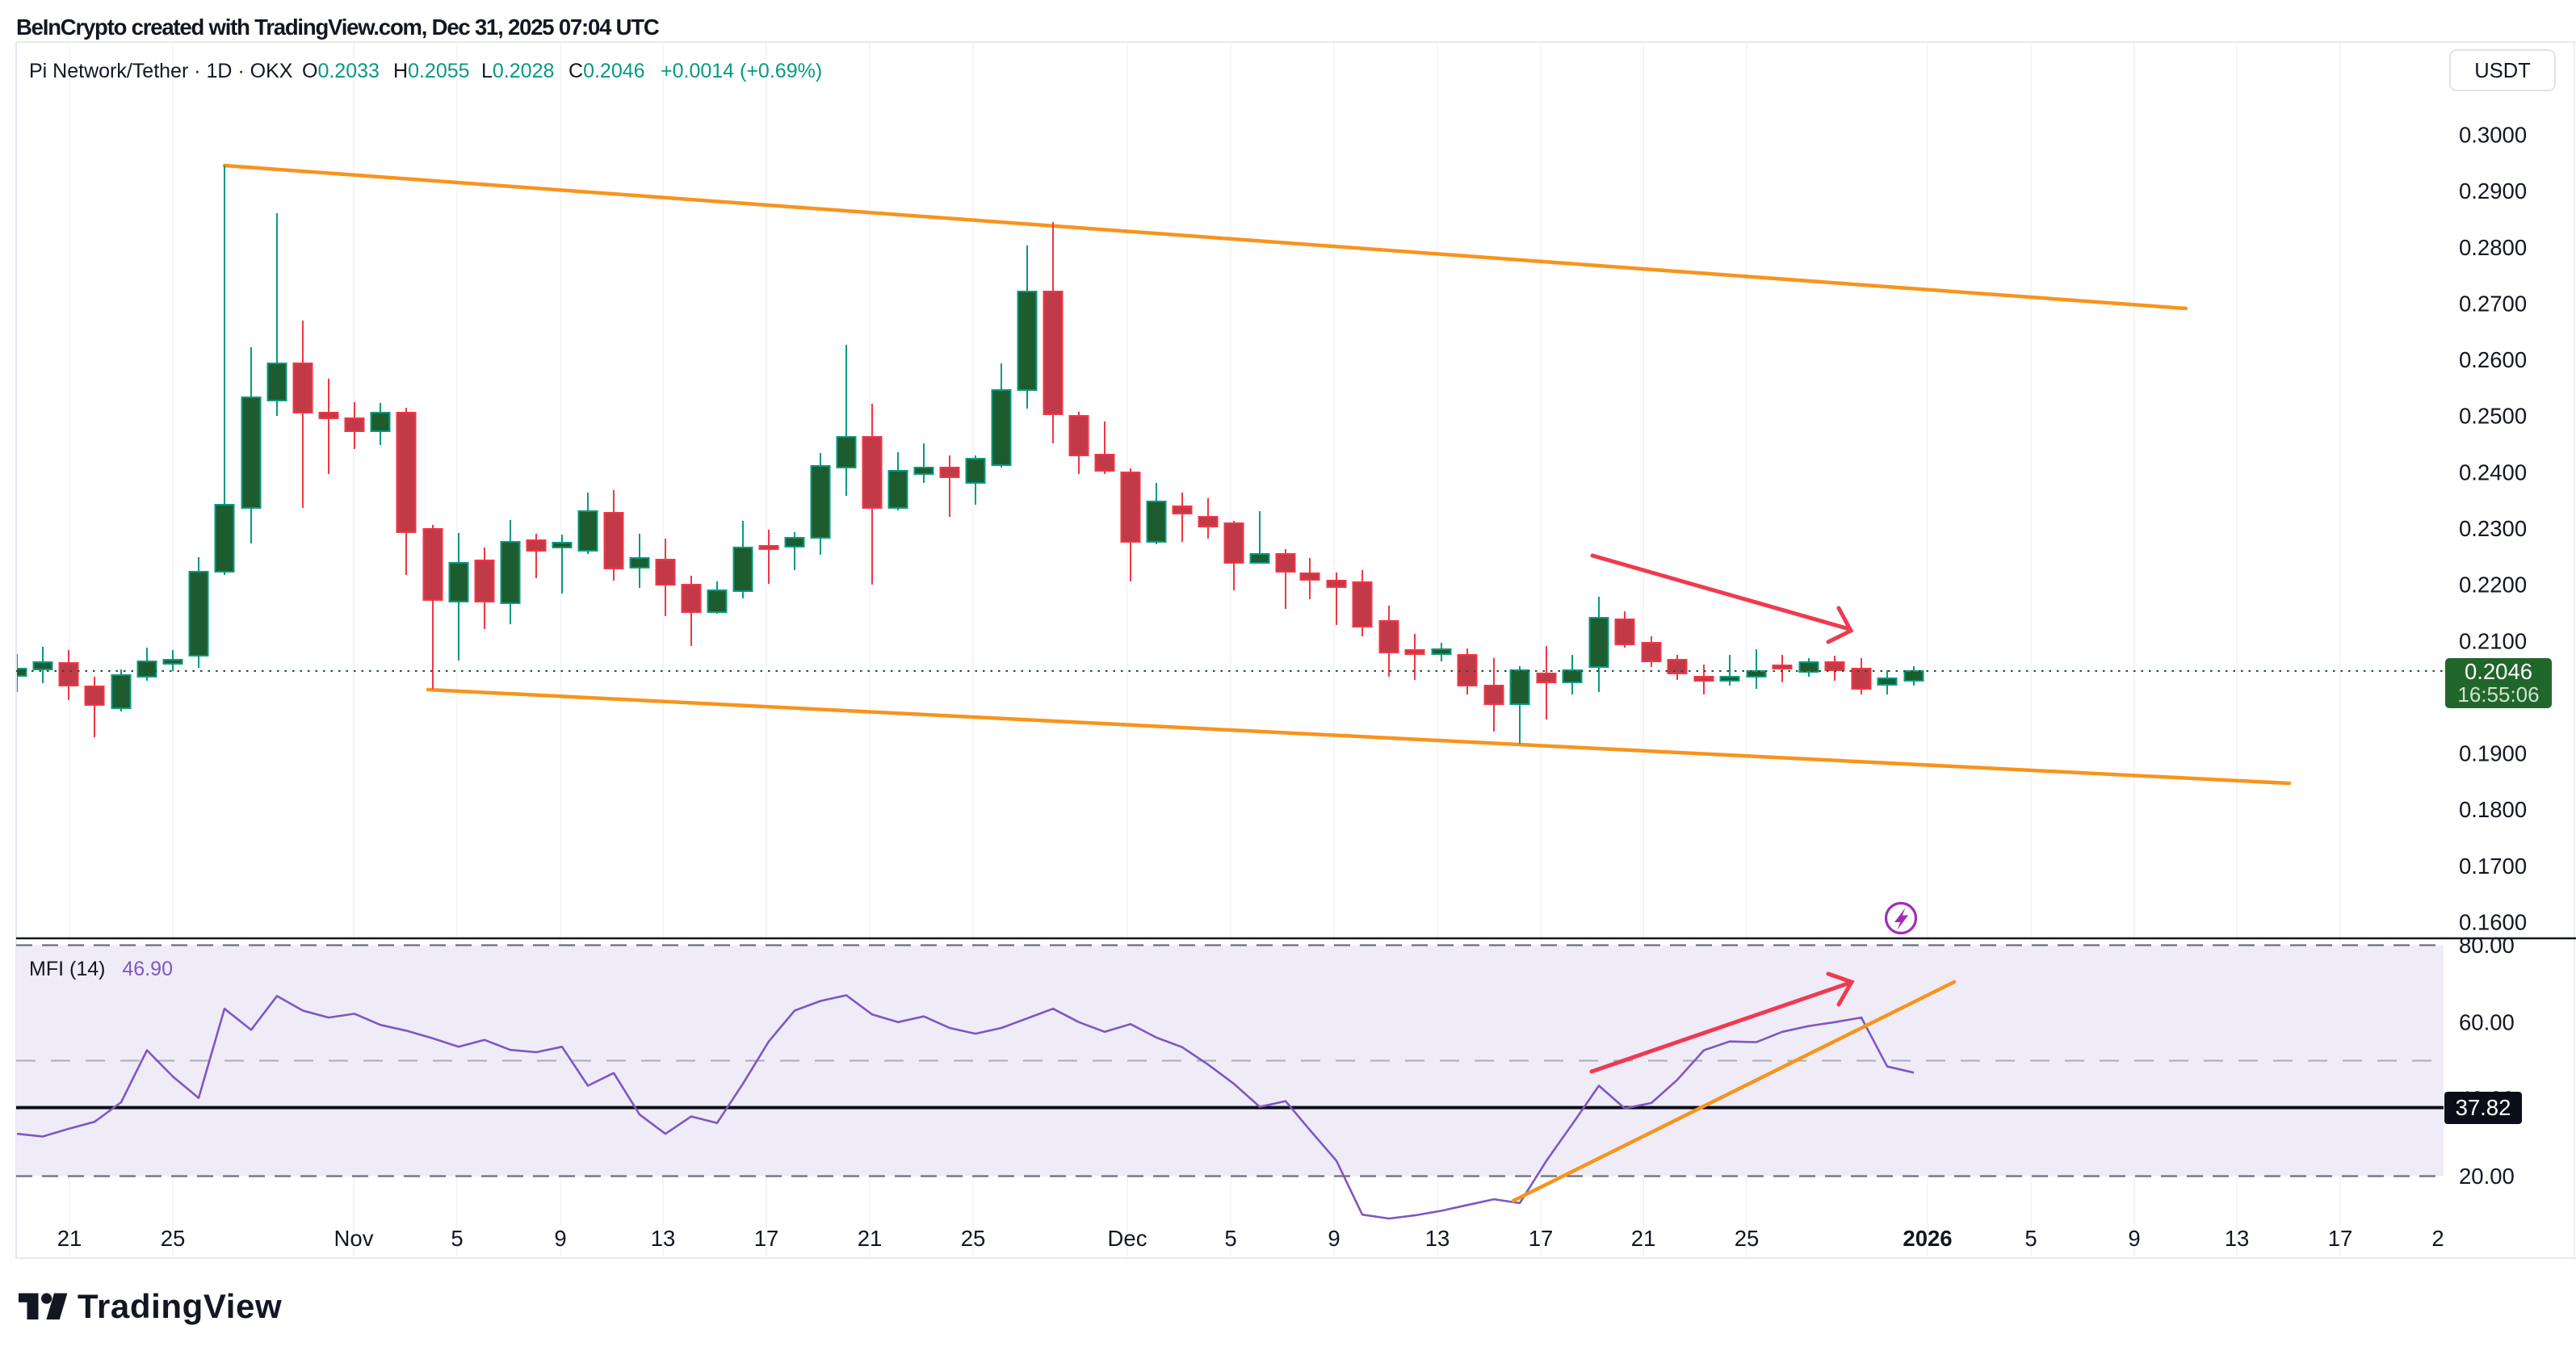 The image size is (2576, 1355). I want to click on svg-text: 2, so click(2437, 1238).